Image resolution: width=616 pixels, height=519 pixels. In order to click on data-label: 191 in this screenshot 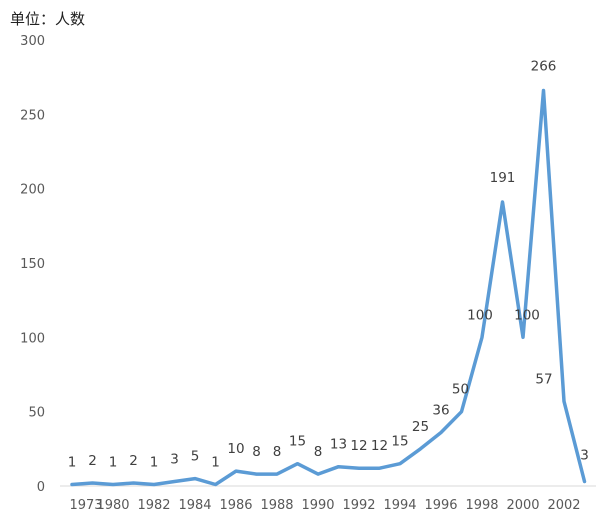, I will do `click(503, 178)`.